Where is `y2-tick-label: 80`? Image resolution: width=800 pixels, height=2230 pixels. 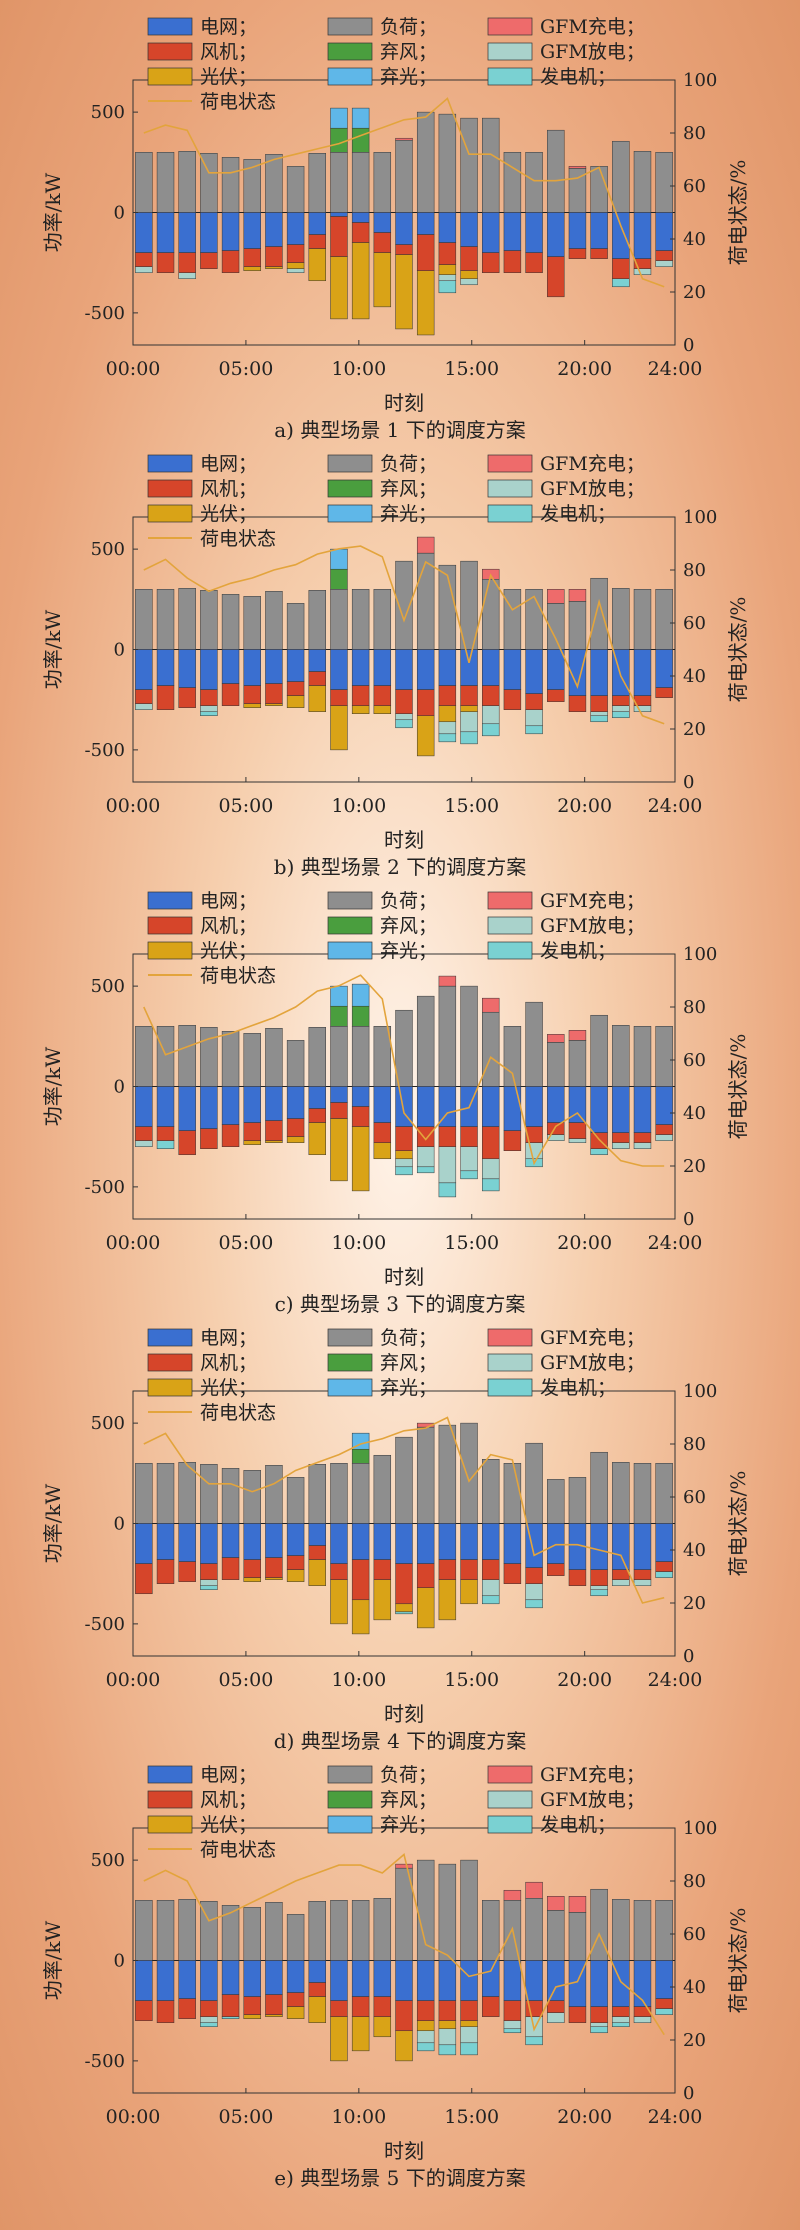
y2-tick-label: 80 is located at coordinates (694, 1881).